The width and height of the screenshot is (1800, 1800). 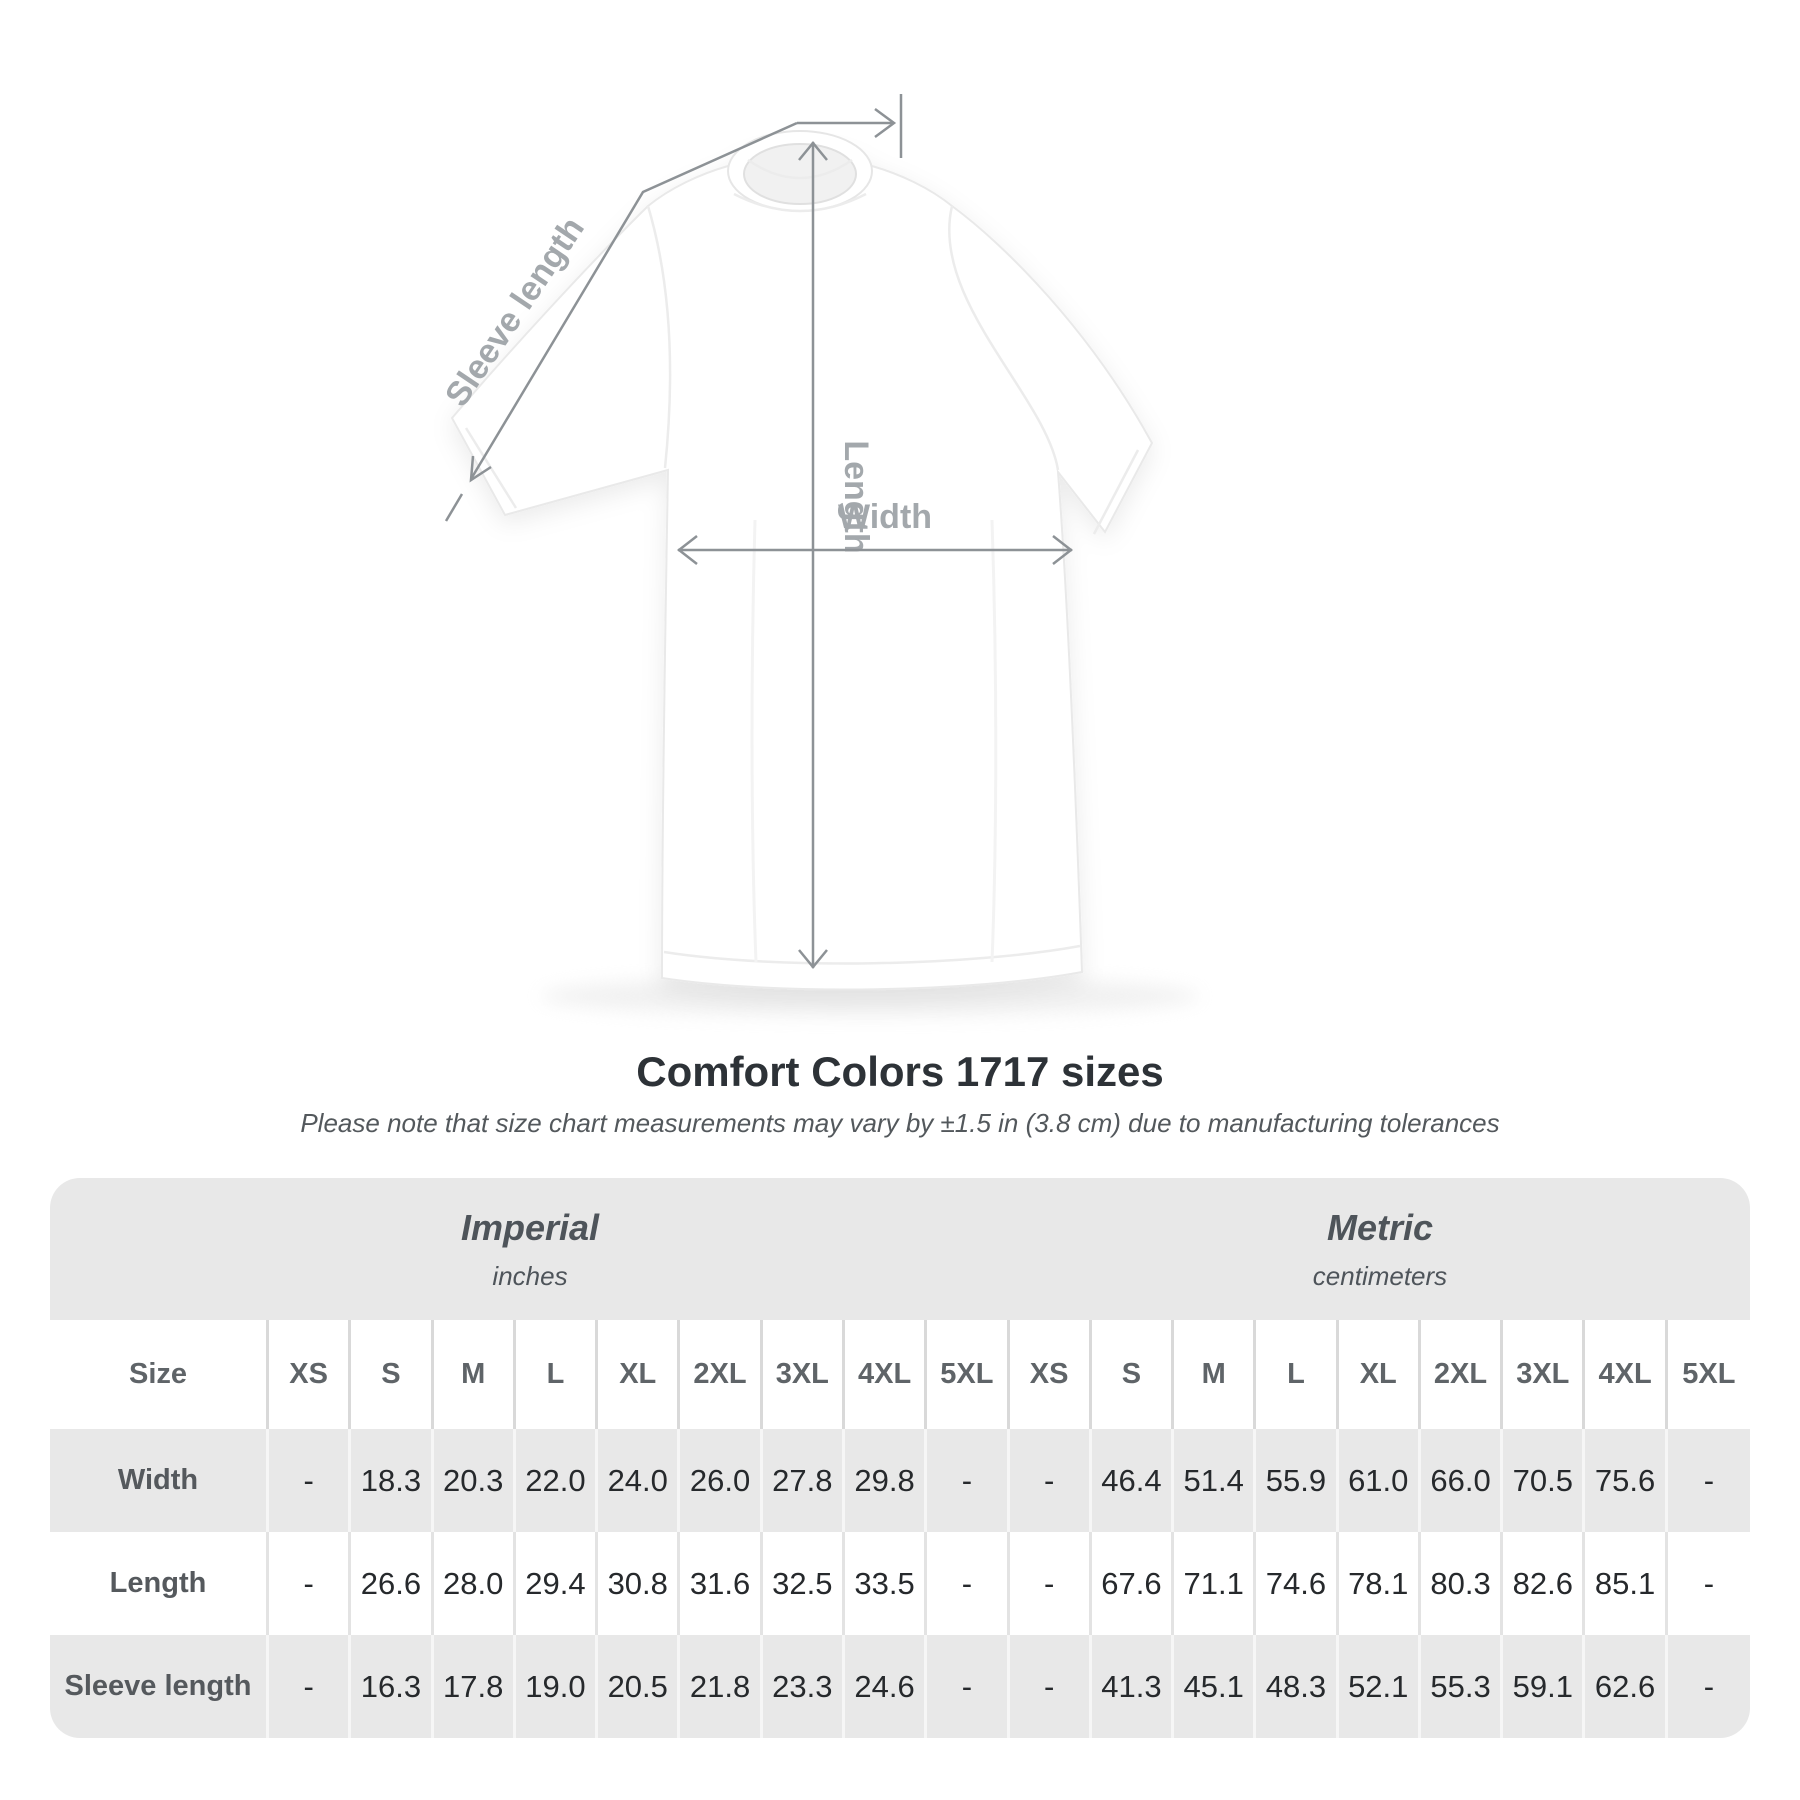 I want to click on width-imperial-5xl: -, so click(x=968, y=1480).